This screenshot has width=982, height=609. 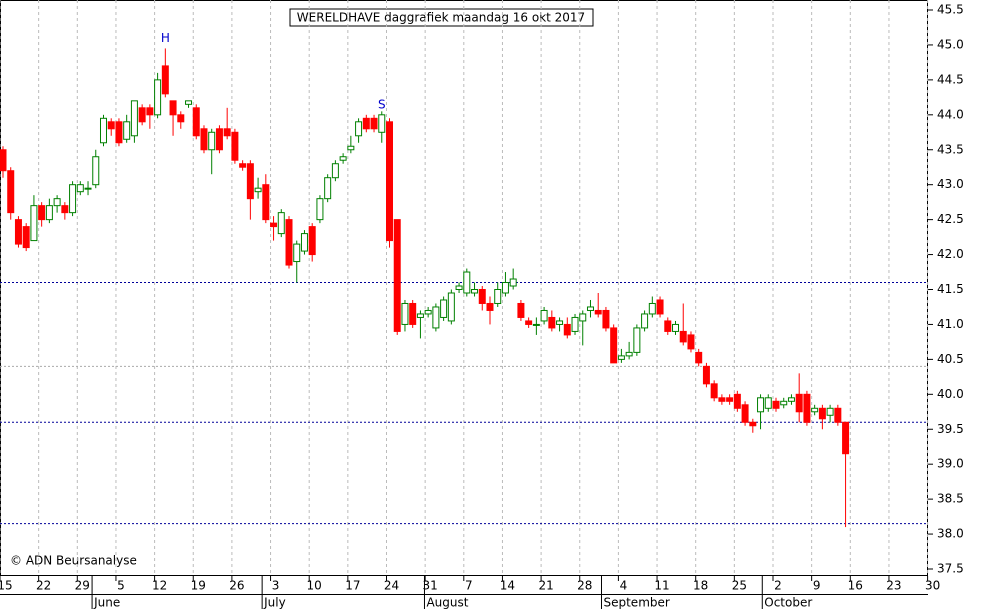 What do you see at coordinates (817, 586) in the screenshot?
I see `x-tick-label: 9` at bounding box center [817, 586].